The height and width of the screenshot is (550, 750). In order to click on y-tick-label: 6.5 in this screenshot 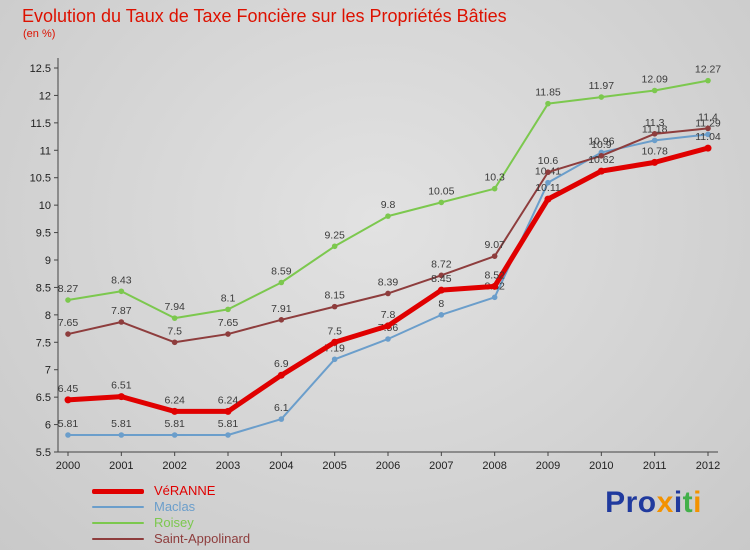, I will do `click(43, 398)`.